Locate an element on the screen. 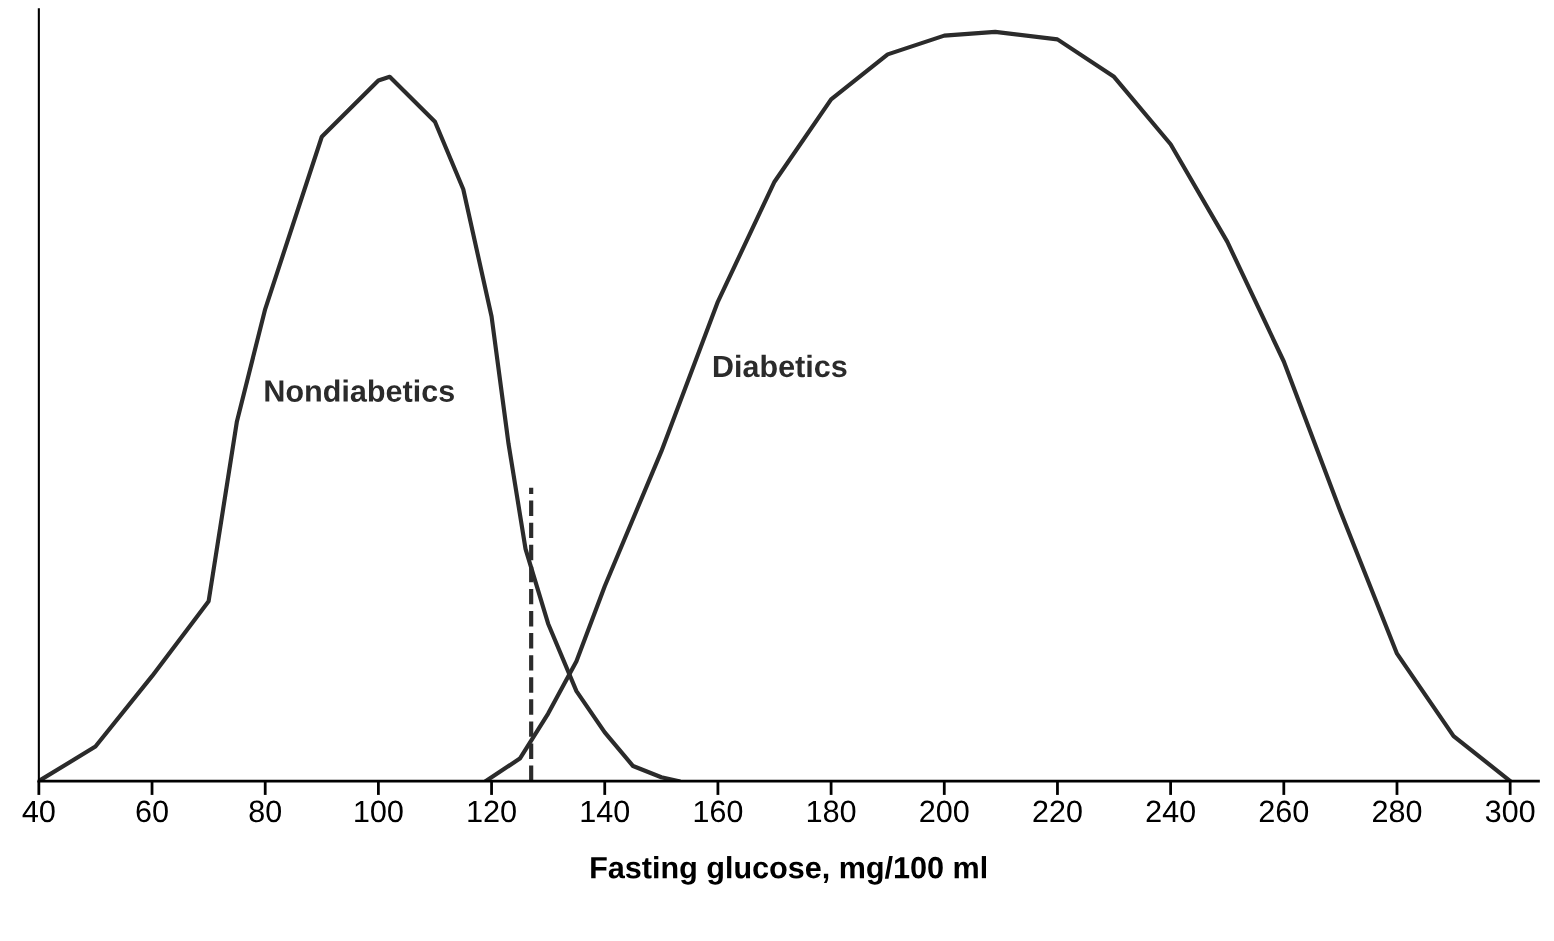 The height and width of the screenshot is (941, 1554). x-tick-label: 160 is located at coordinates (718, 811).